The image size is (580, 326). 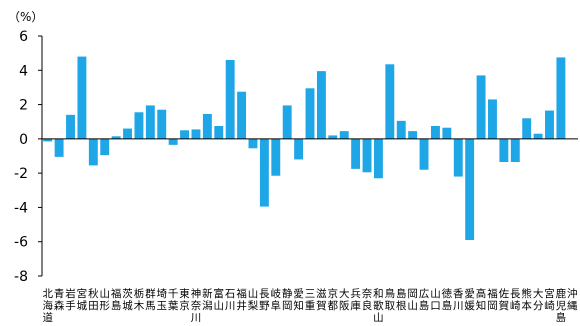 What do you see at coordinates (219, 299) in the screenshot?
I see `x-tick-label: 富山` at bounding box center [219, 299].